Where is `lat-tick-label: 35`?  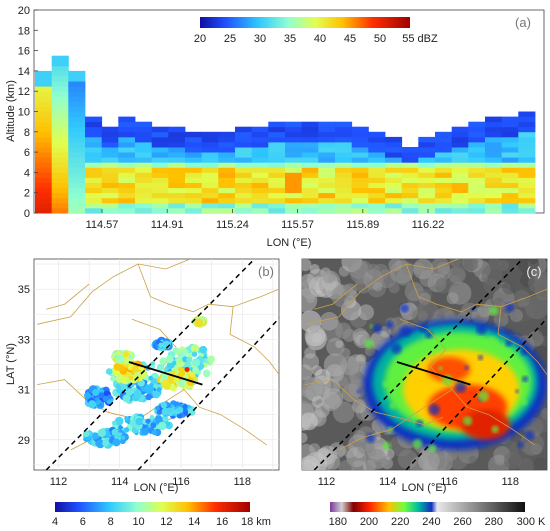 lat-tick-label: 35 is located at coordinates (24, 290).